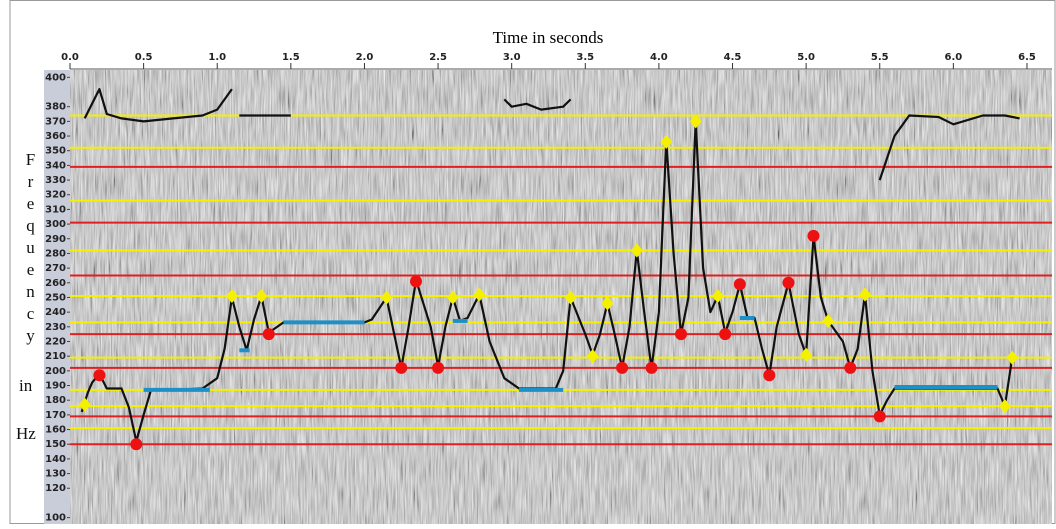 This screenshot has height=529, width=1056. Describe the element at coordinates (144, 57) in the screenshot. I see `x-tick-label: 0.5` at that location.